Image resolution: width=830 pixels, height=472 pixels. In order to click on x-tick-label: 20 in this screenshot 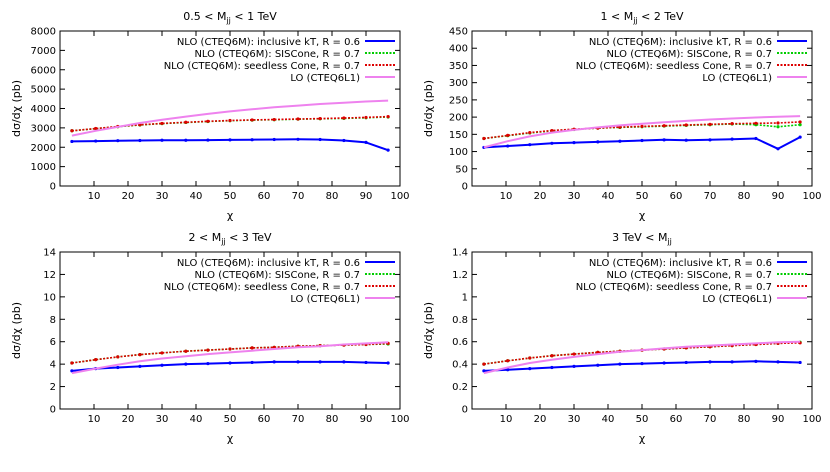, I will do `click(540, 196)`.